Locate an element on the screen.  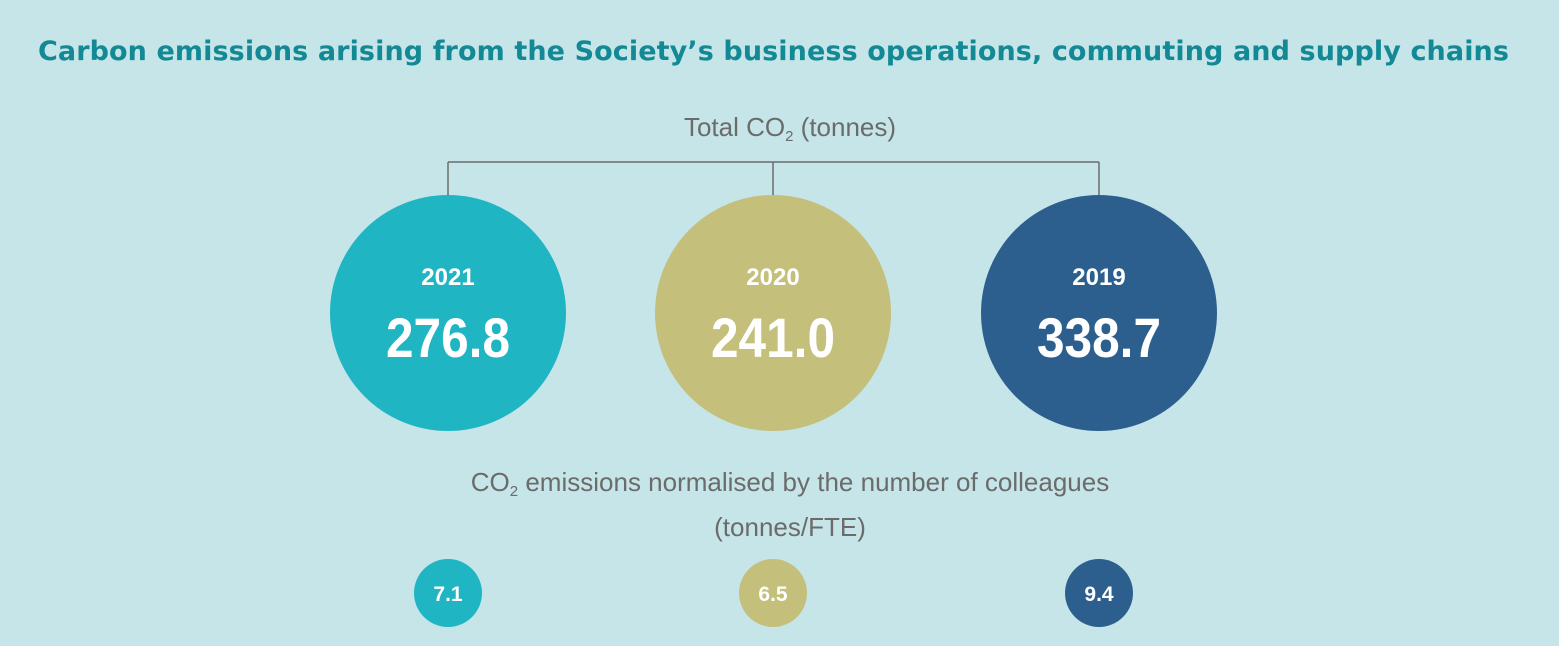
small-bubble-2020: 6.5 is located at coordinates (773, 593).